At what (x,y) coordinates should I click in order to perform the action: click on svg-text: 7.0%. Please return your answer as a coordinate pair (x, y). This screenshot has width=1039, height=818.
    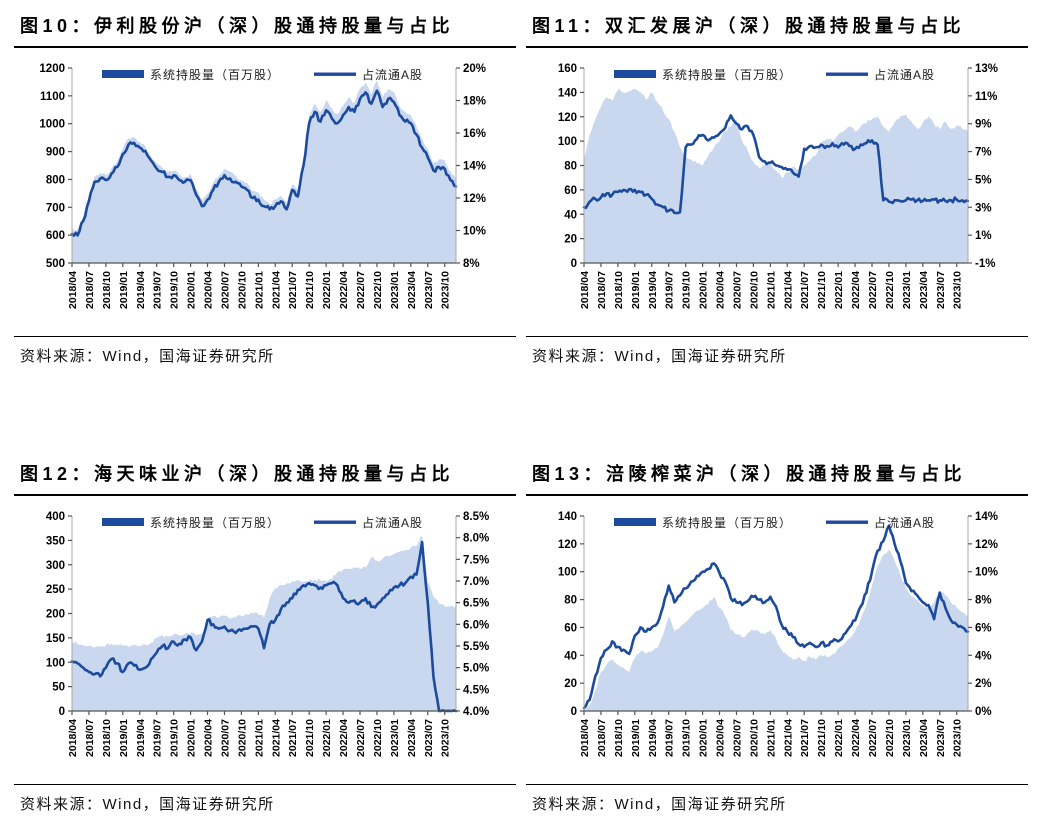
    Looking at the image, I should click on (476, 582).